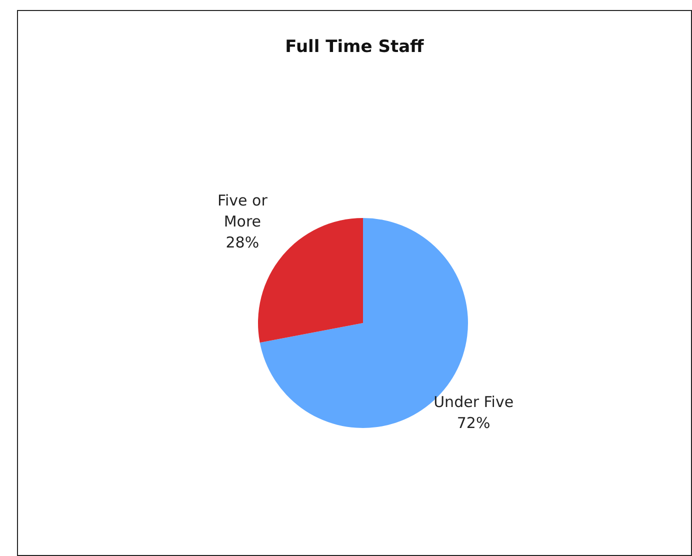  Describe the element at coordinates (474, 402) in the screenshot. I see `slice-label: Under Five` at that location.